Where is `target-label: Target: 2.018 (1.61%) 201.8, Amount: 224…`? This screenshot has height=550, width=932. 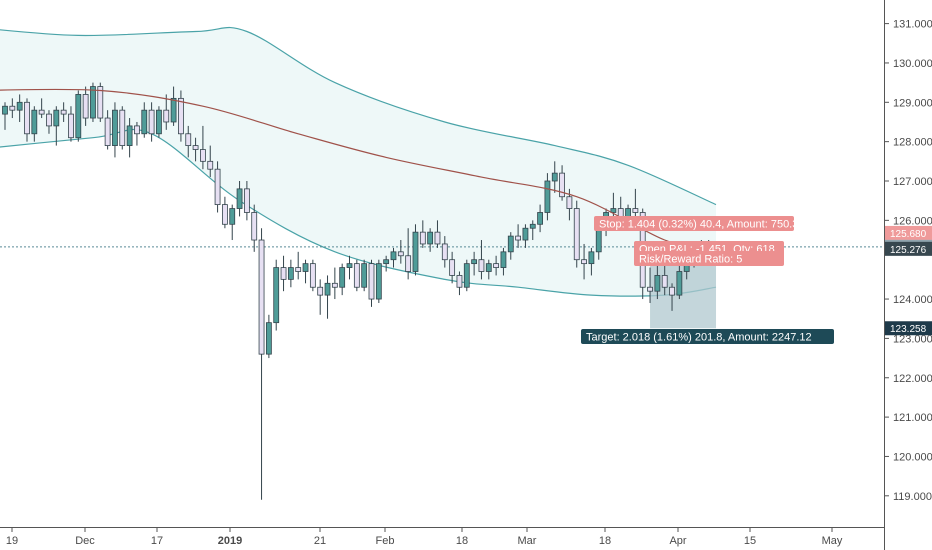
target-label: Target: 2.018 (1.61%) 201.8, Amount: 224… is located at coordinates (707, 336).